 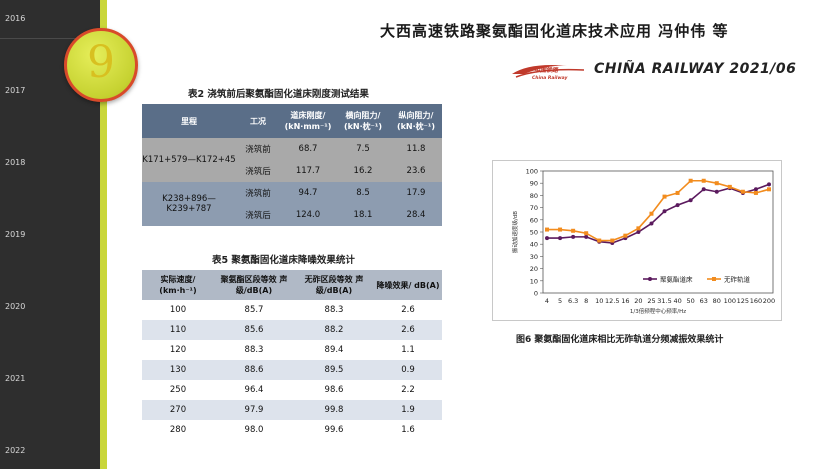 I want to click on y-tick-label: 70, so click(x=534, y=208).